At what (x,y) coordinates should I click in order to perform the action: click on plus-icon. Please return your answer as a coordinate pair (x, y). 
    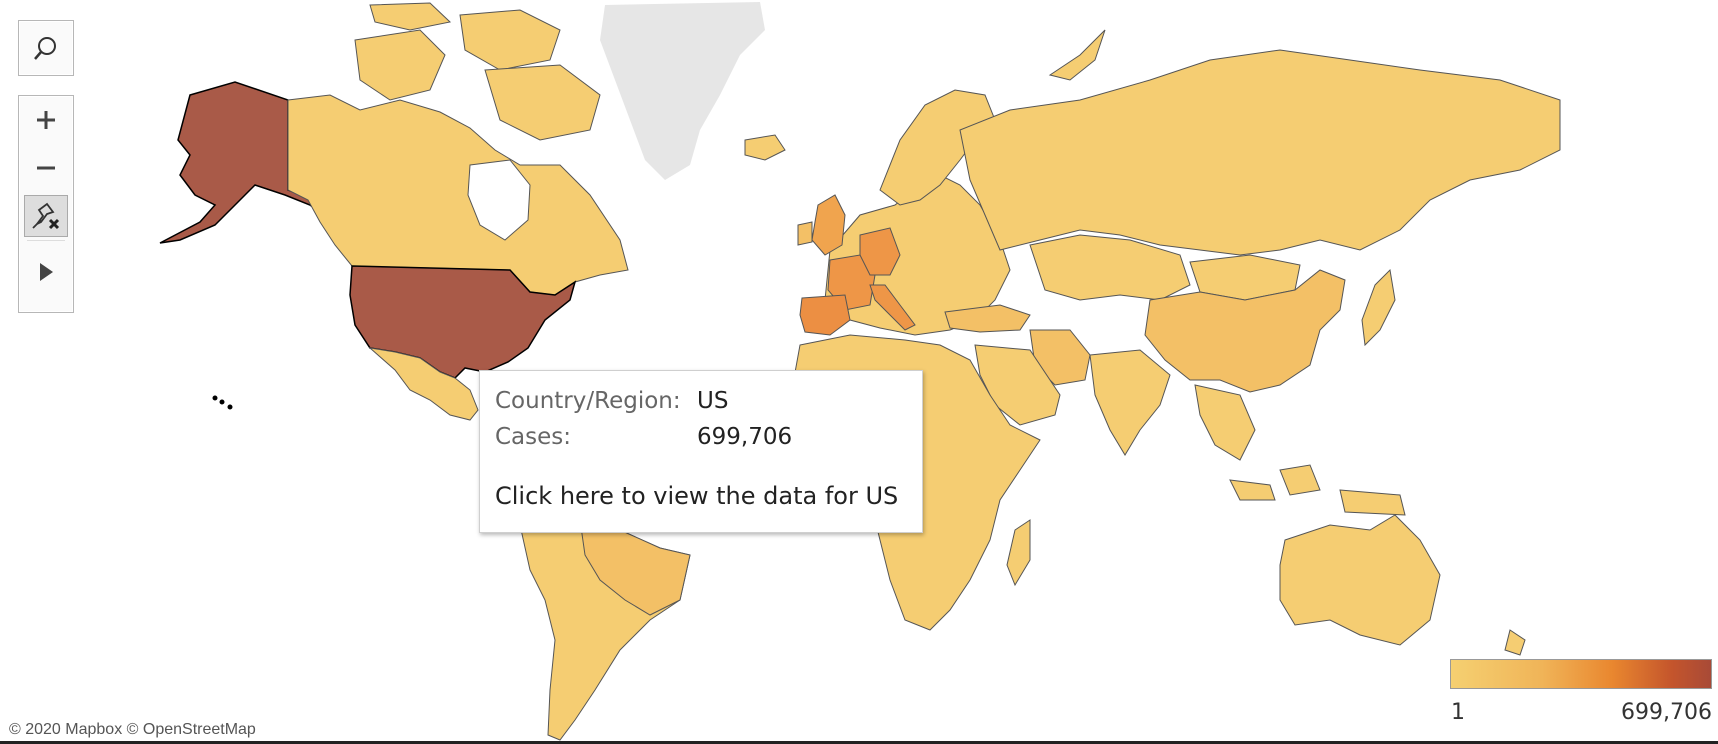
    Looking at the image, I should click on (46, 120).